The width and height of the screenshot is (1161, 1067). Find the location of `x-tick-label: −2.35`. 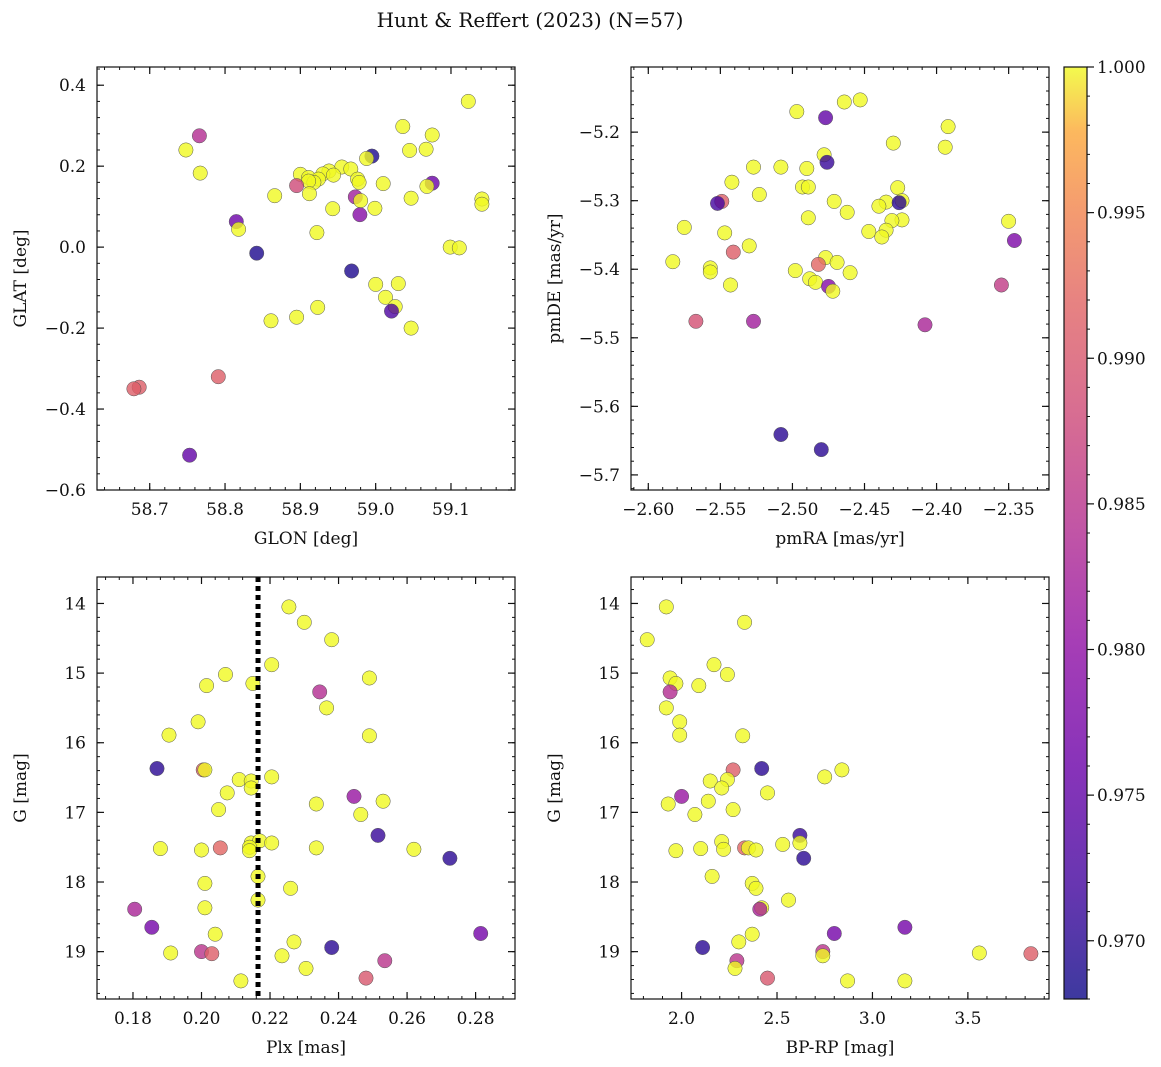

x-tick-label: −2.35 is located at coordinates (1009, 510).